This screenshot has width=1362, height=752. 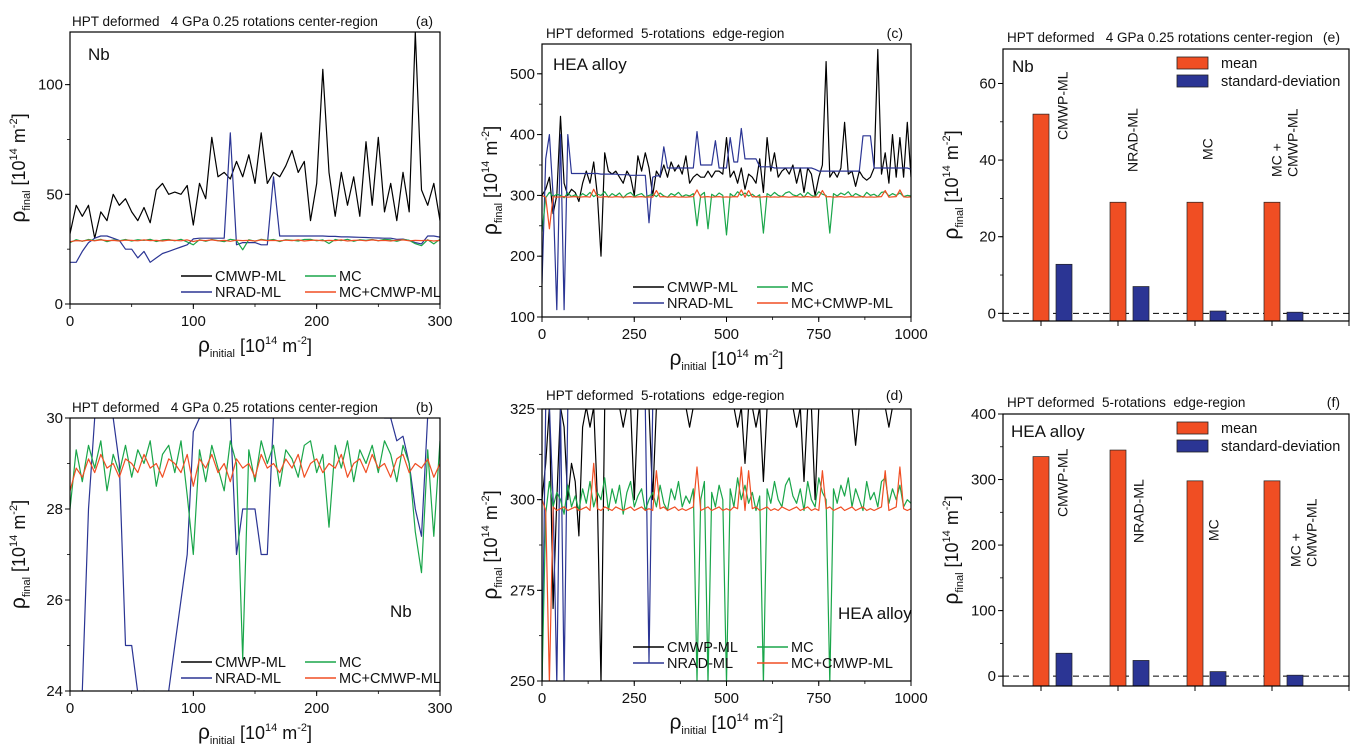 What do you see at coordinates (54, 509) in the screenshot?
I see `y-tick-label: 28` at bounding box center [54, 509].